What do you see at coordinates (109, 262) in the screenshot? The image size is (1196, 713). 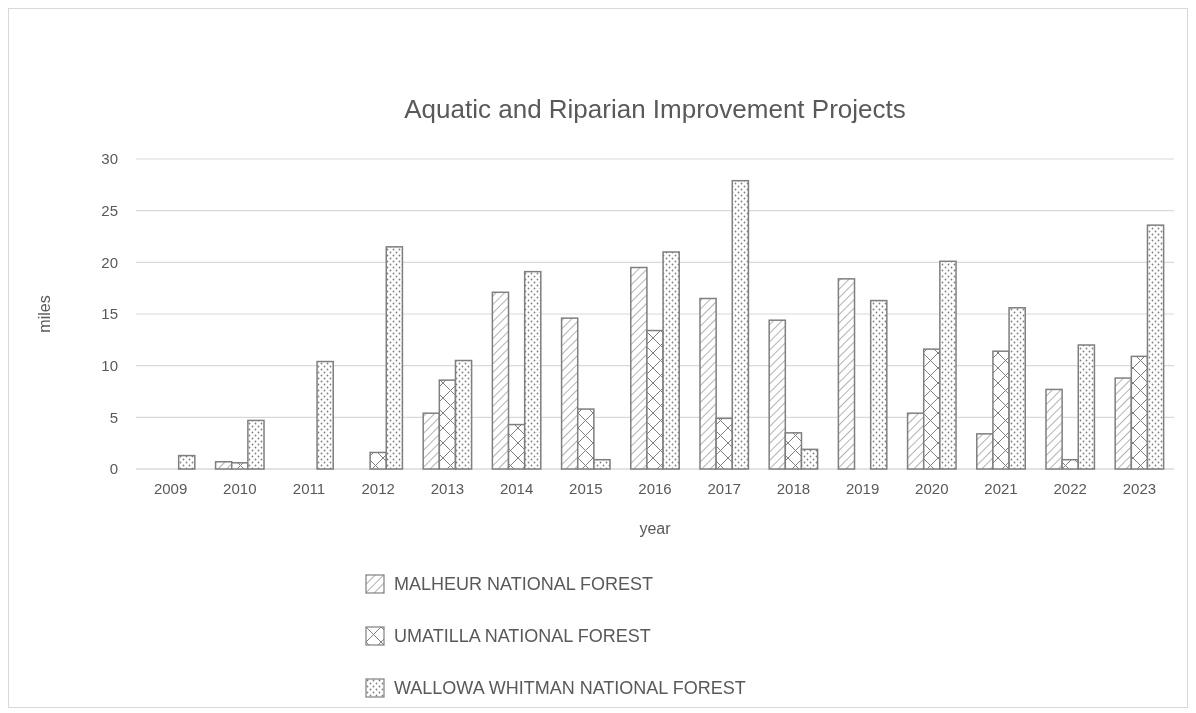 I see `y-tick-label: 20` at bounding box center [109, 262].